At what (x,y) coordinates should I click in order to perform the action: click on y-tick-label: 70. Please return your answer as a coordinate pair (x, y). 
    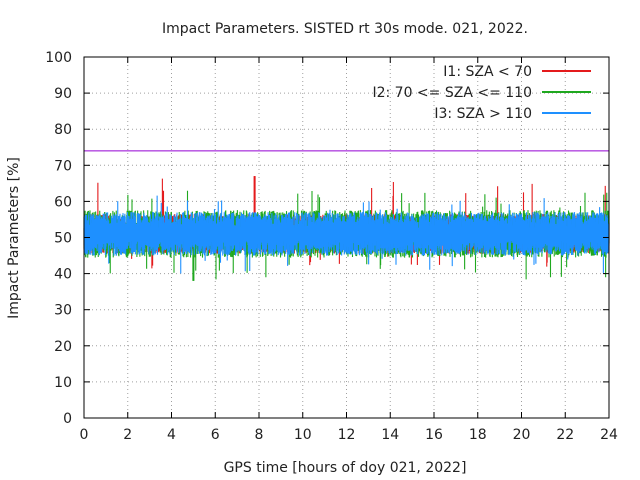
    Looking at the image, I should click on (63, 166).